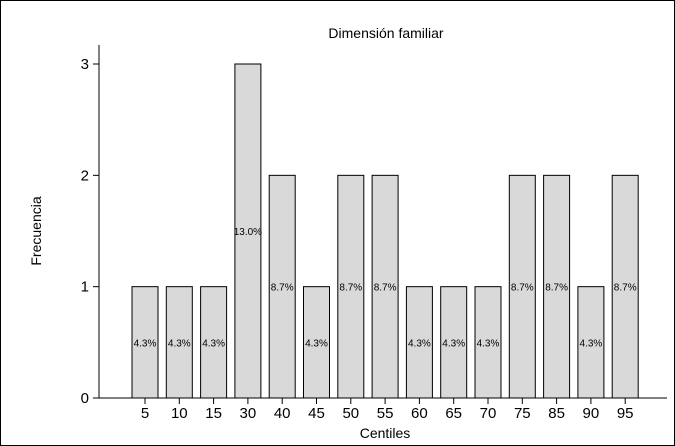 The width and height of the screenshot is (675, 446). I want to click on x-tick-label: 45, so click(316, 413).